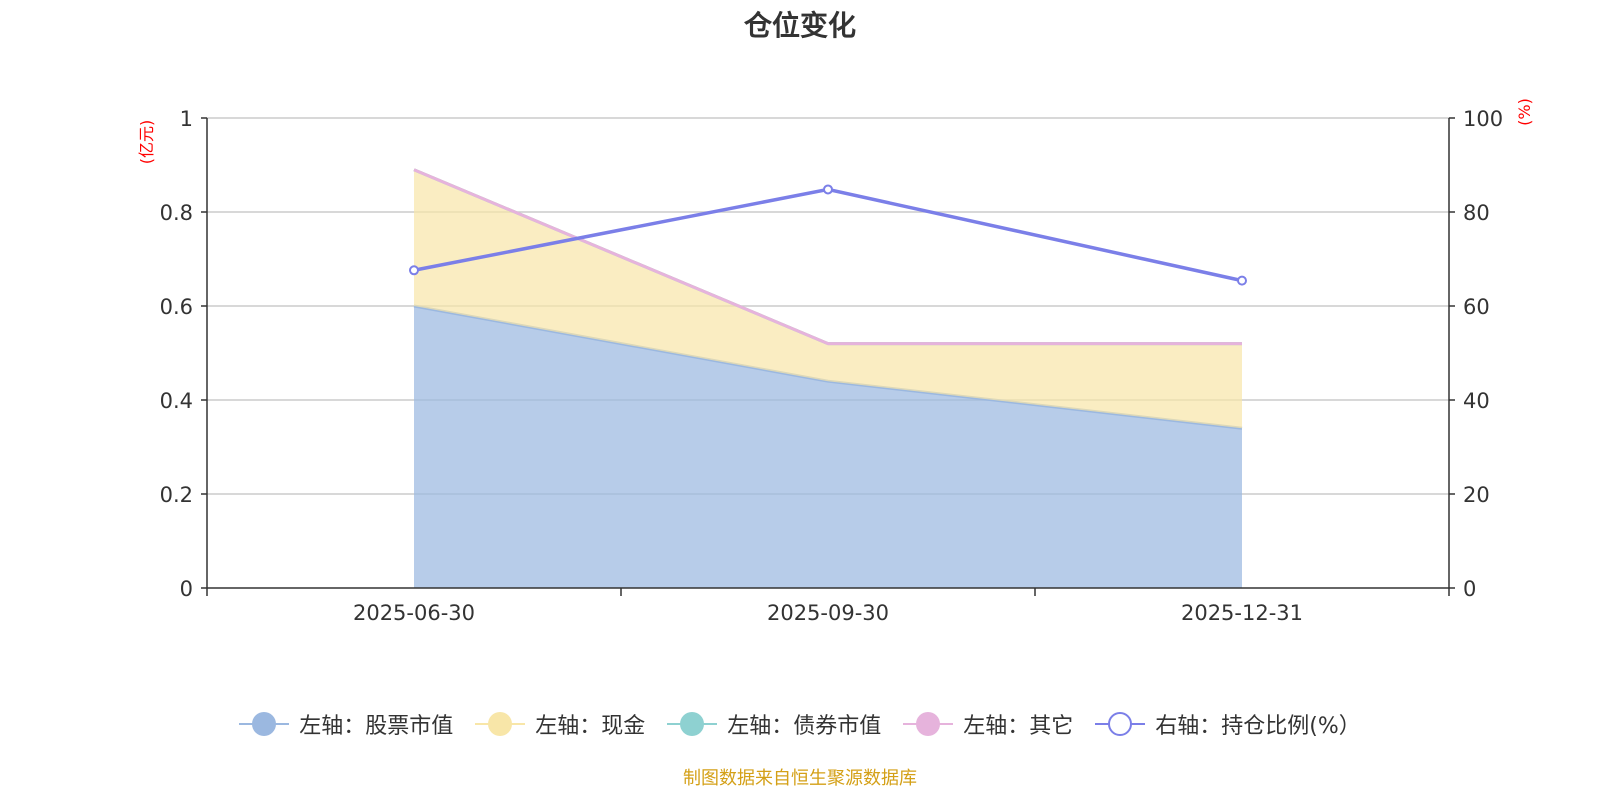  What do you see at coordinates (1469, 589) in the screenshot?
I see `right-tick-label: 0` at bounding box center [1469, 589].